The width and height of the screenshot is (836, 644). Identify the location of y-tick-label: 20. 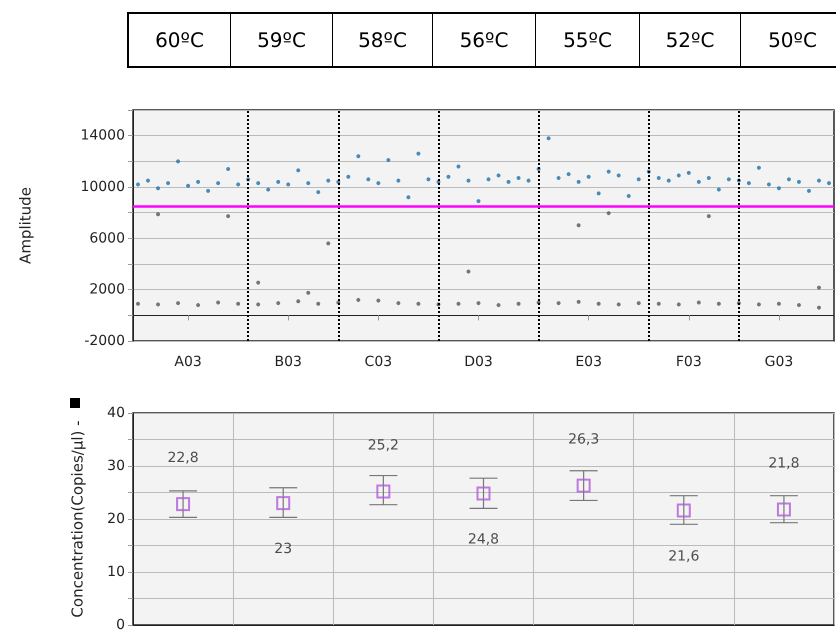
(116, 519).